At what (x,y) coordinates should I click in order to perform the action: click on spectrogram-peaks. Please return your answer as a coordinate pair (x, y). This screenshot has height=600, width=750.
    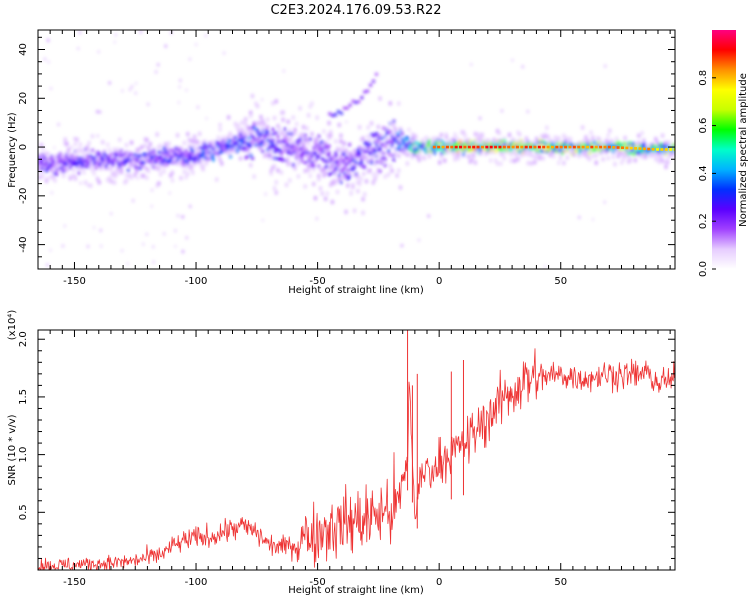
    Looking at the image, I should click on (553, 148).